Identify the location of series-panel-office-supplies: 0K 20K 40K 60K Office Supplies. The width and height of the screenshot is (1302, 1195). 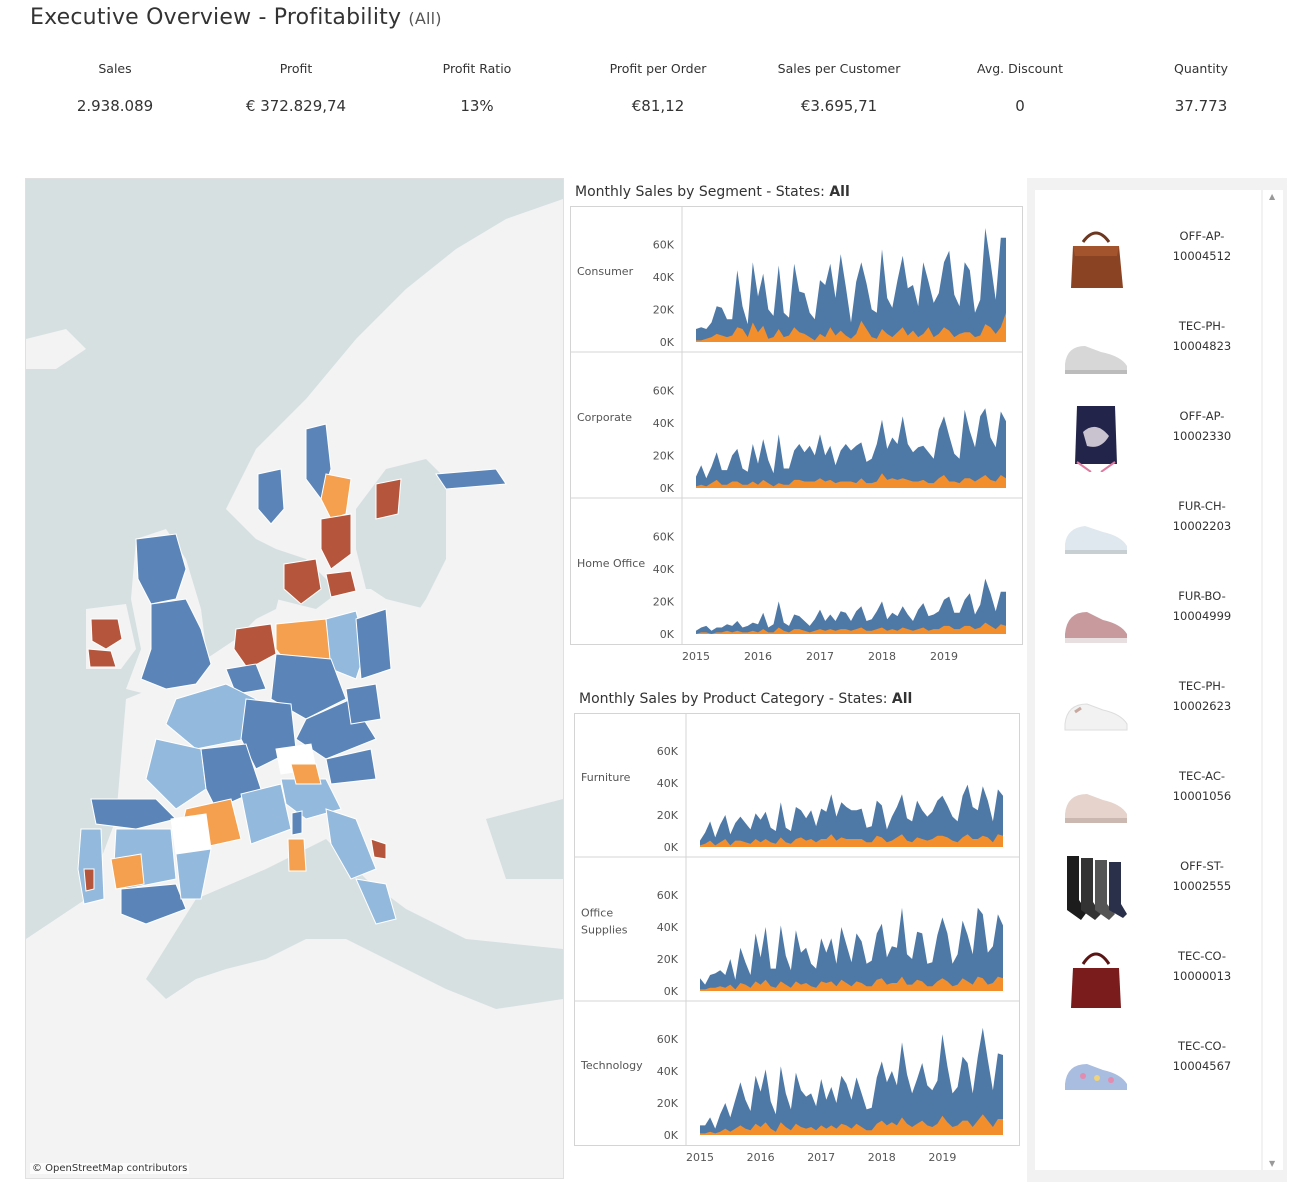
(796, 927).